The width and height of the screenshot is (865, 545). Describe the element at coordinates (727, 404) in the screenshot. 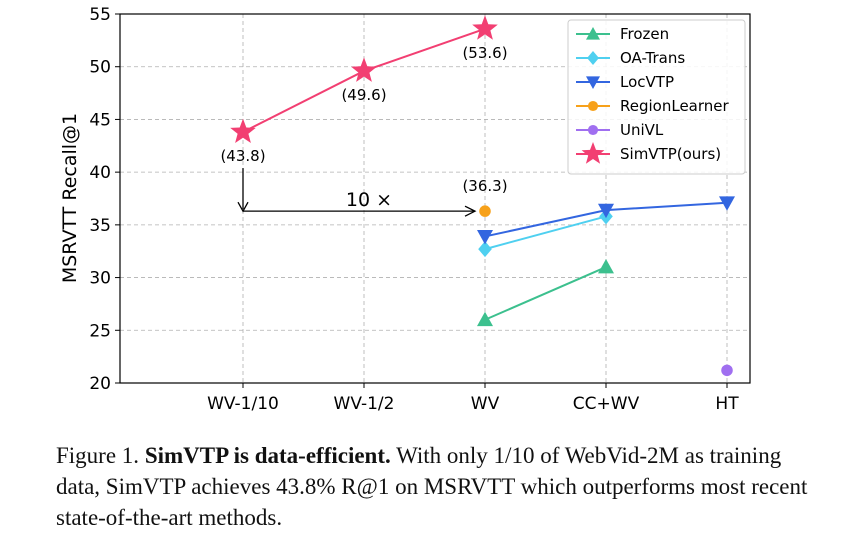

I see `x-tick-label: HT` at that location.